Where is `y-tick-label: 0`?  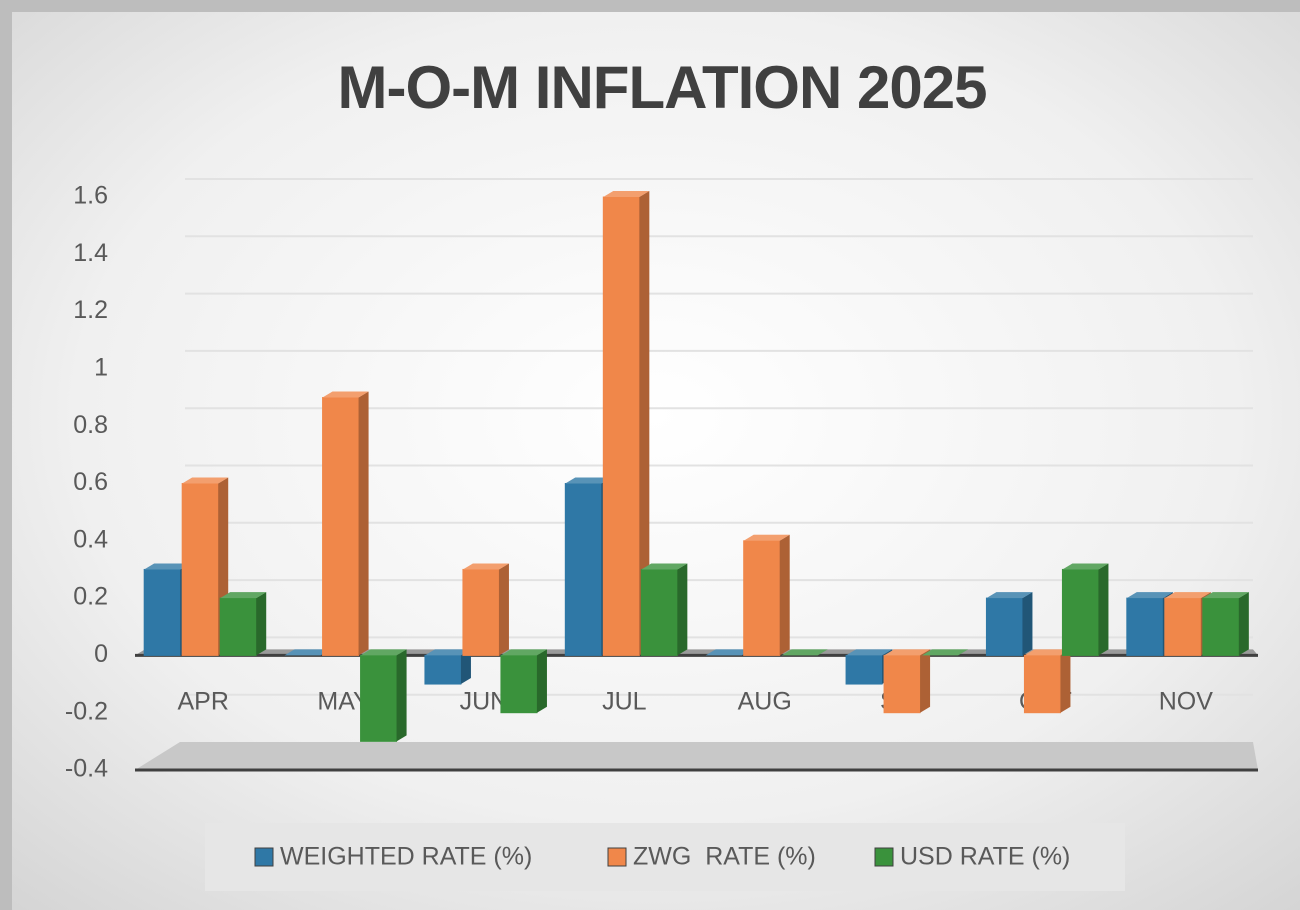
y-tick-label: 0 is located at coordinates (101, 654).